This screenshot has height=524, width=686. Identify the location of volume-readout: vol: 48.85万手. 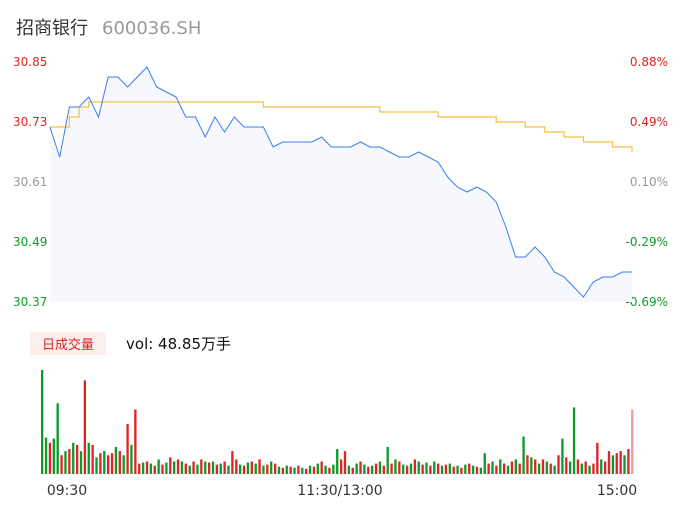
(179, 344).